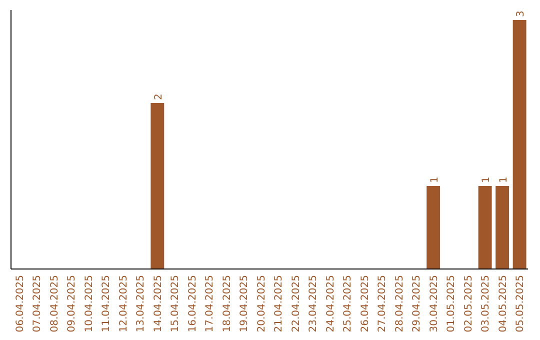 This screenshot has height=340, width=540. What do you see at coordinates (244, 303) in the screenshot?
I see `x-tick-label: 19.04.2025` at bounding box center [244, 303].